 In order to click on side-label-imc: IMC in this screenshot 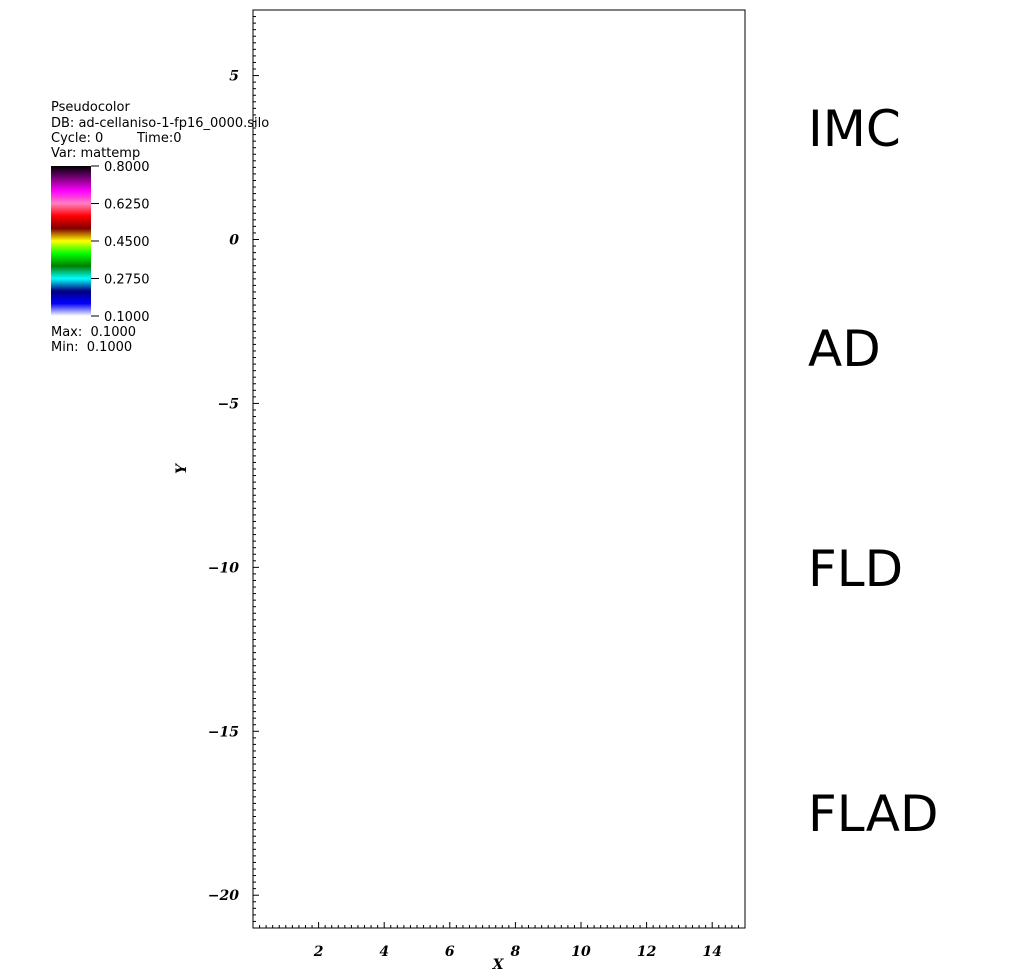, I will do `click(854, 129)`.